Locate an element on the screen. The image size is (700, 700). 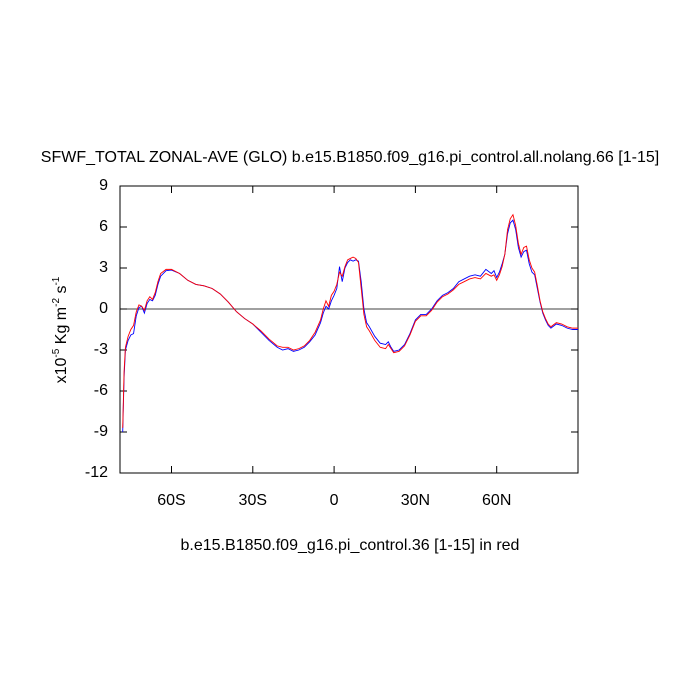
y-label-part: x10 is located at coordinates (61, 370).